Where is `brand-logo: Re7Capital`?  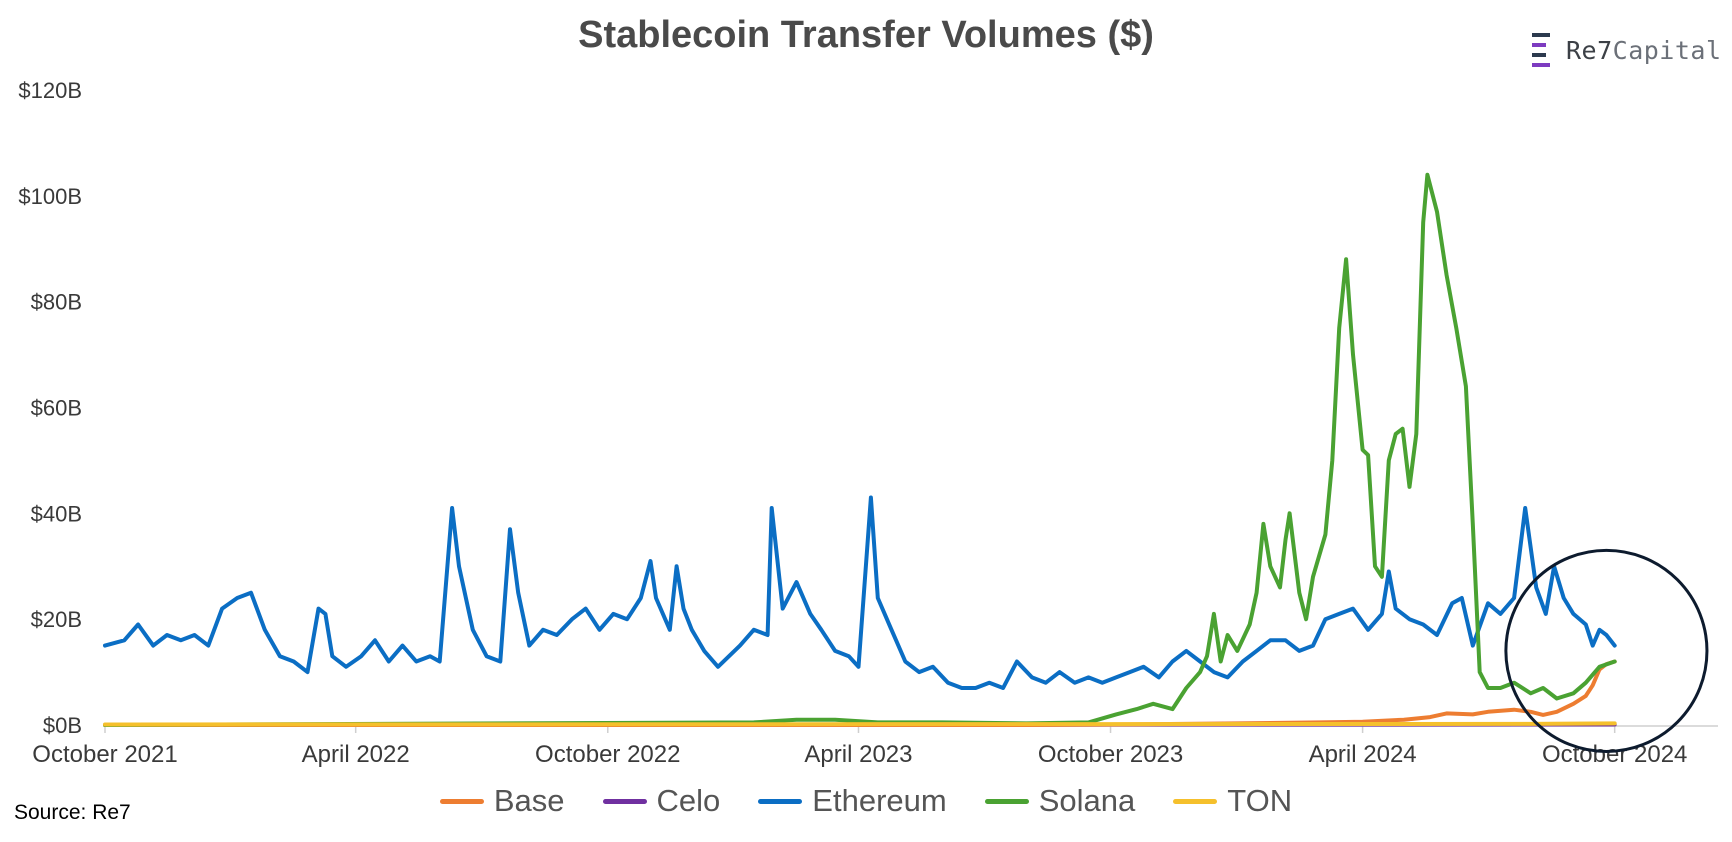 brand-logo: Re7Capital is located at coordinates (1627, 50).